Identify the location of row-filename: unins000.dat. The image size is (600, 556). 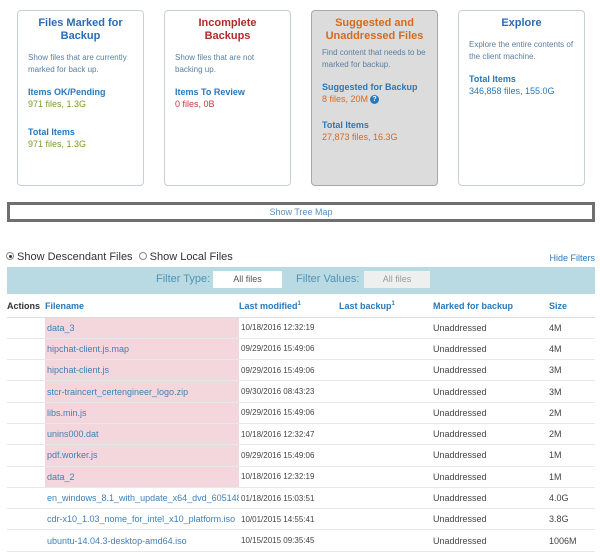
(142, 434).